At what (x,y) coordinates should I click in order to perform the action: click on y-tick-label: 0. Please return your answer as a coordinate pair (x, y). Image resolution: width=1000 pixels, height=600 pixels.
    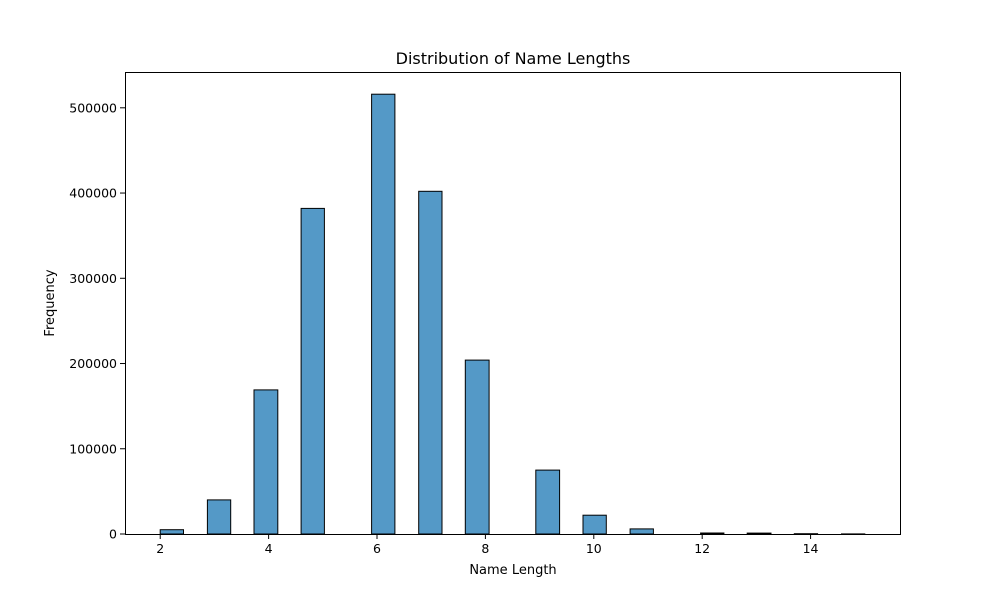
    Looking at the image, I should click on (113, 534).